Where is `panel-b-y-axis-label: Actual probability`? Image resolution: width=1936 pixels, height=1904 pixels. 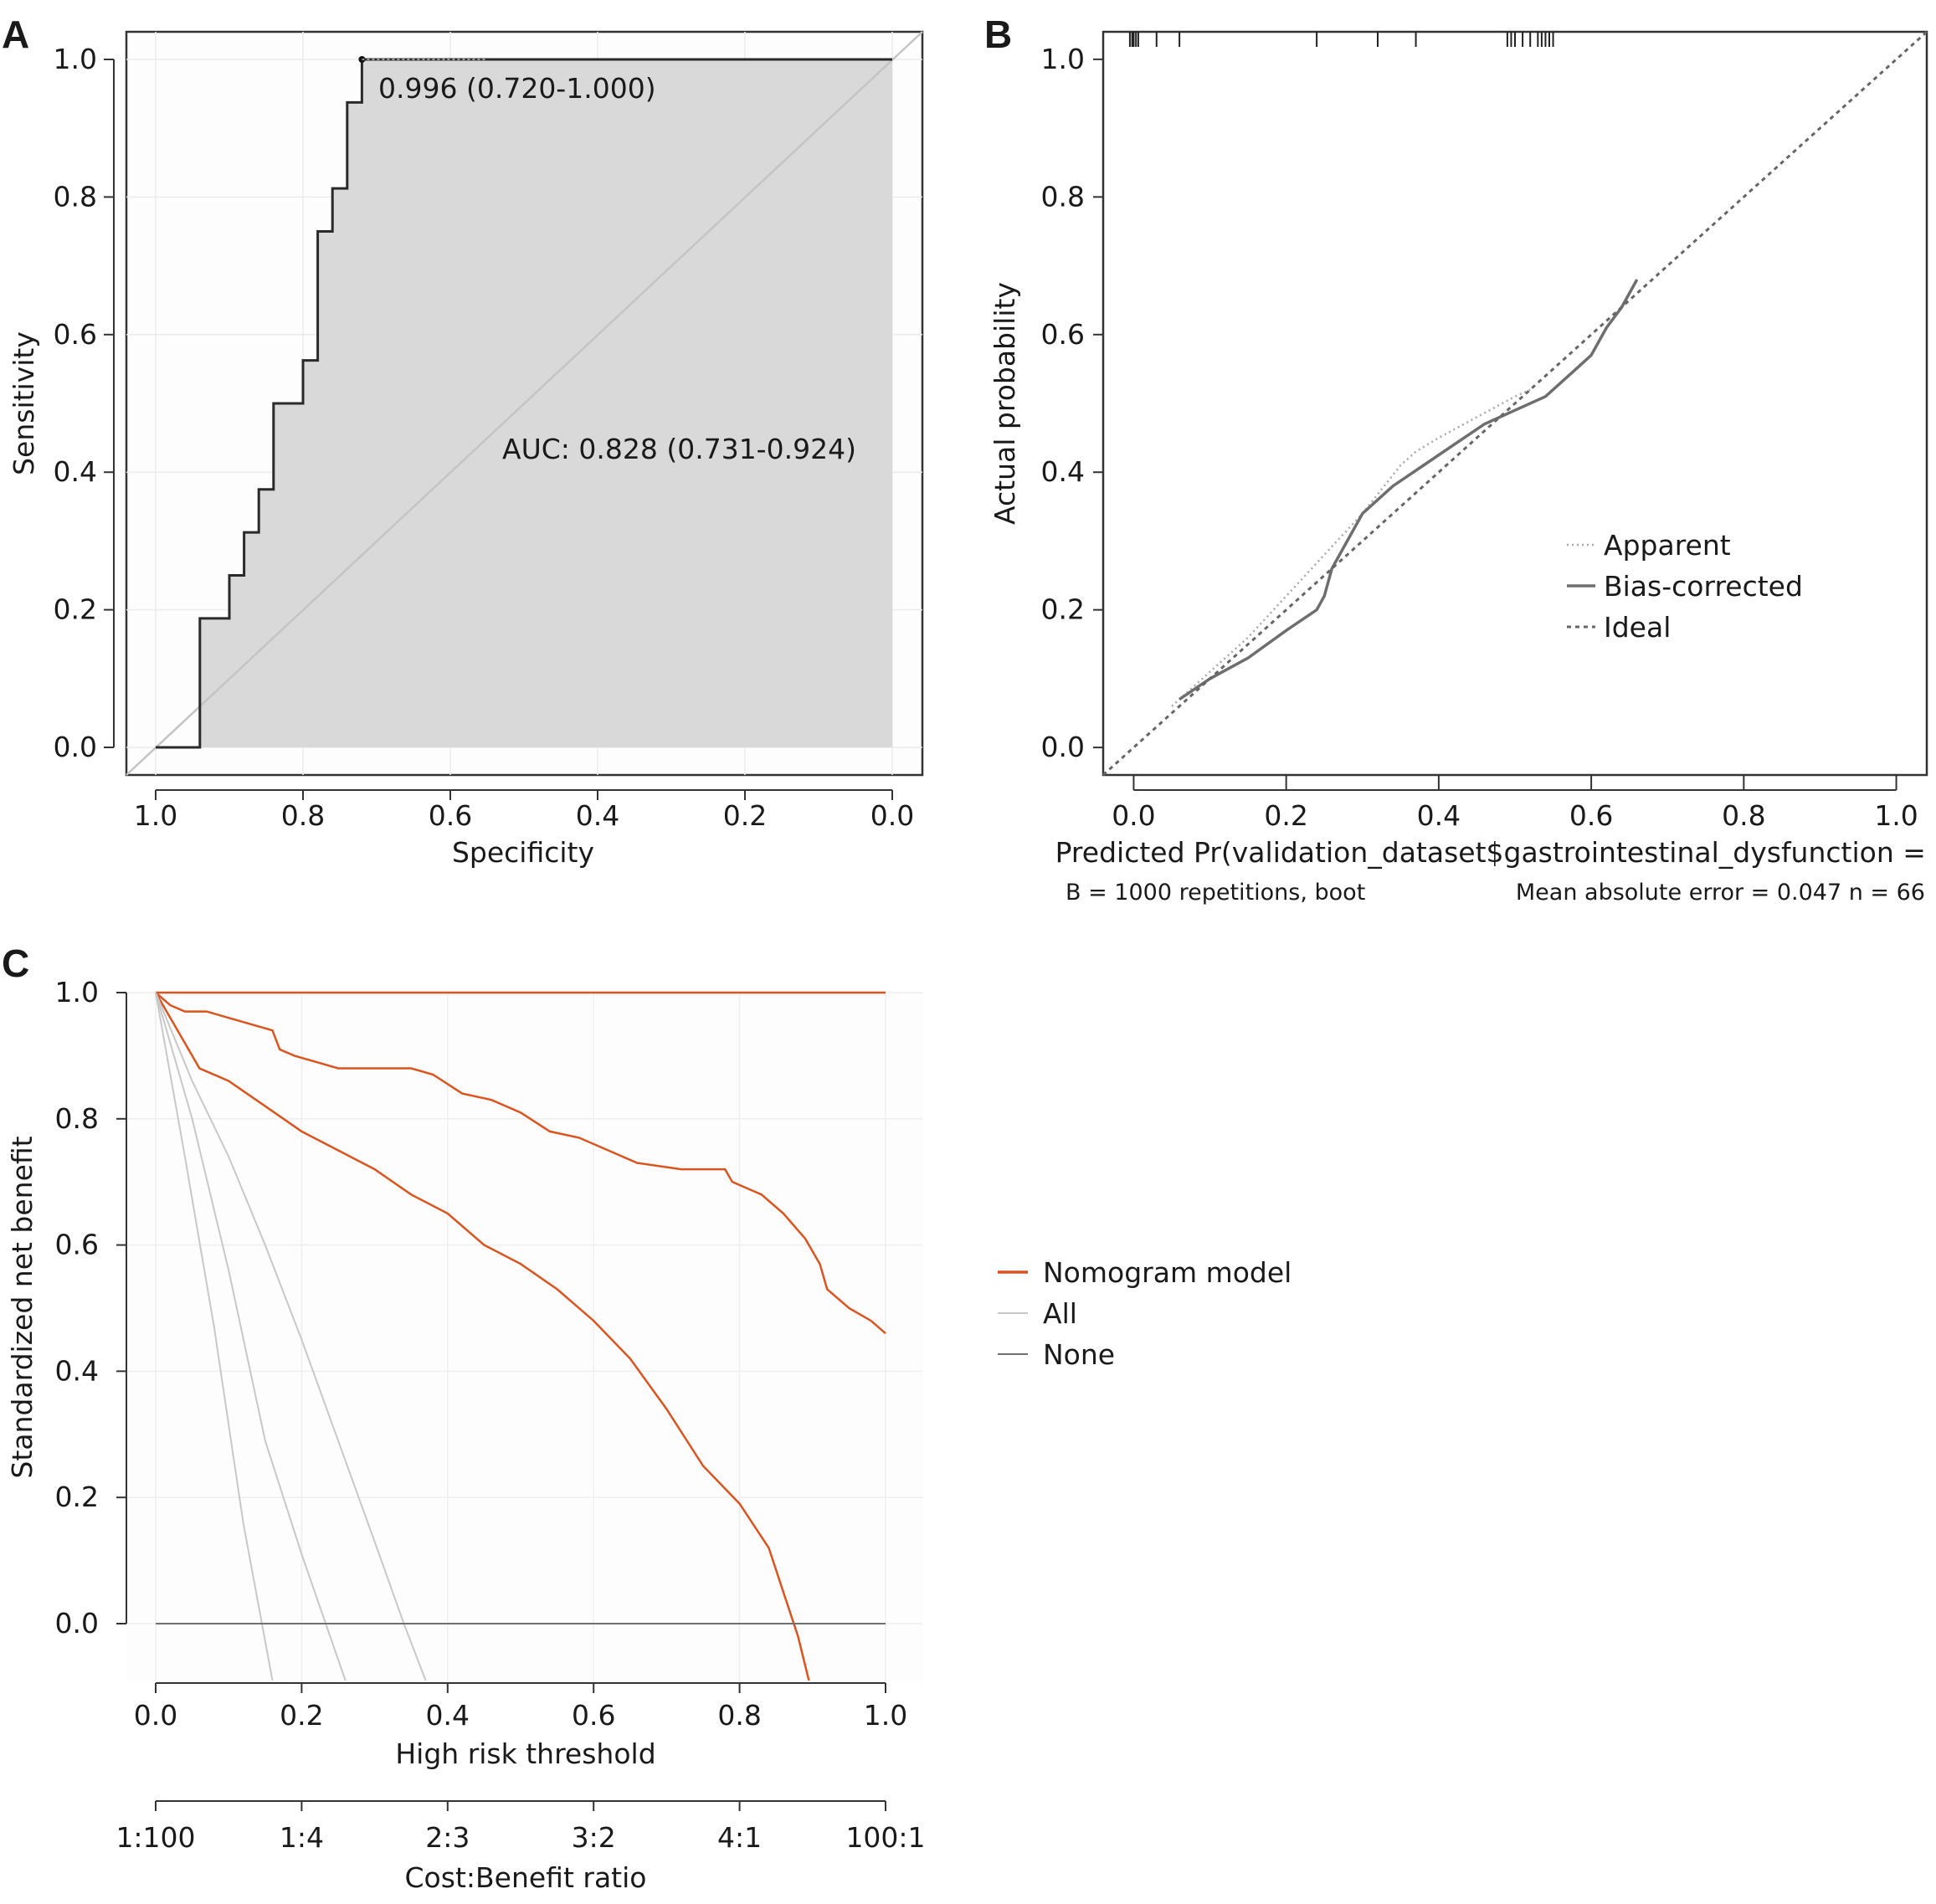 panel-b-y-axis-label: Actual probability is located at coordinates (1005, 403).